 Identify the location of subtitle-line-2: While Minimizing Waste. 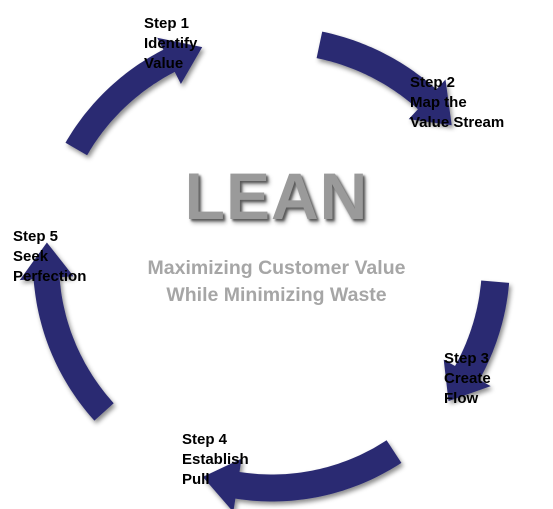
(276, 295).